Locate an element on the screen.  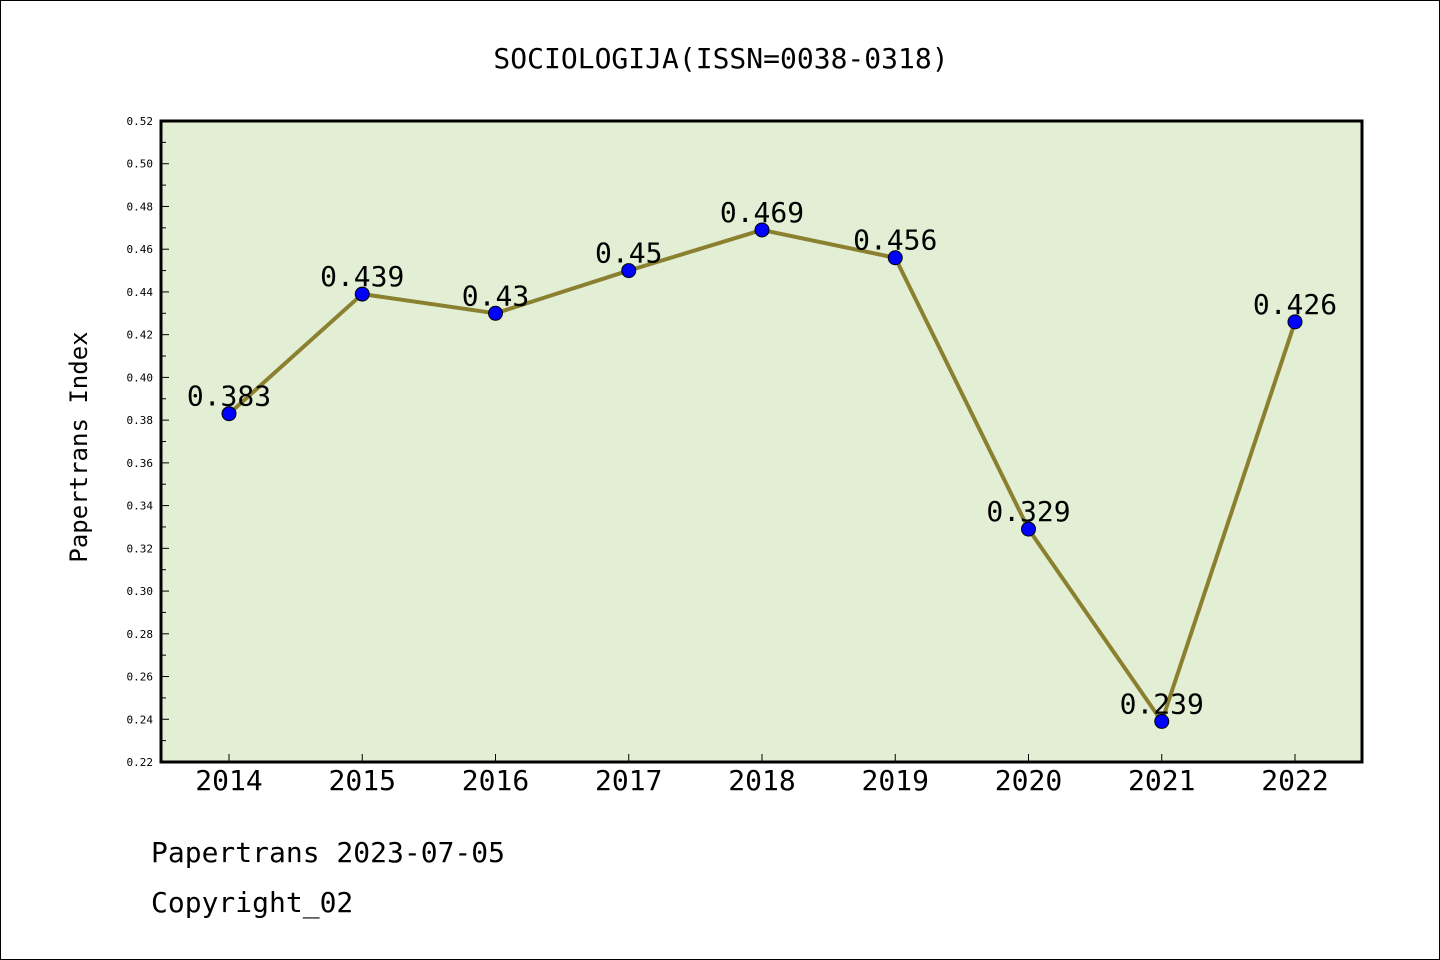
y-tick-label: 0.28 is located at coordinates (140, 634).